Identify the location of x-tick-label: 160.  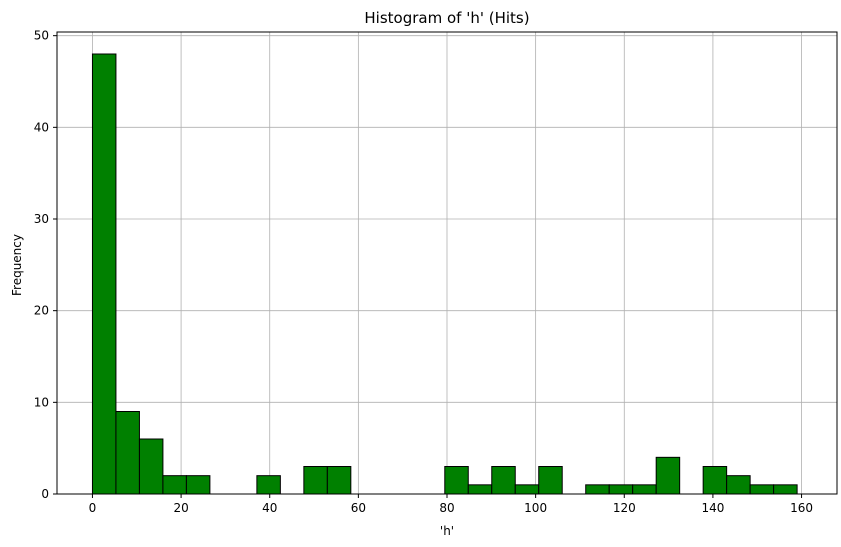
(801, 508).